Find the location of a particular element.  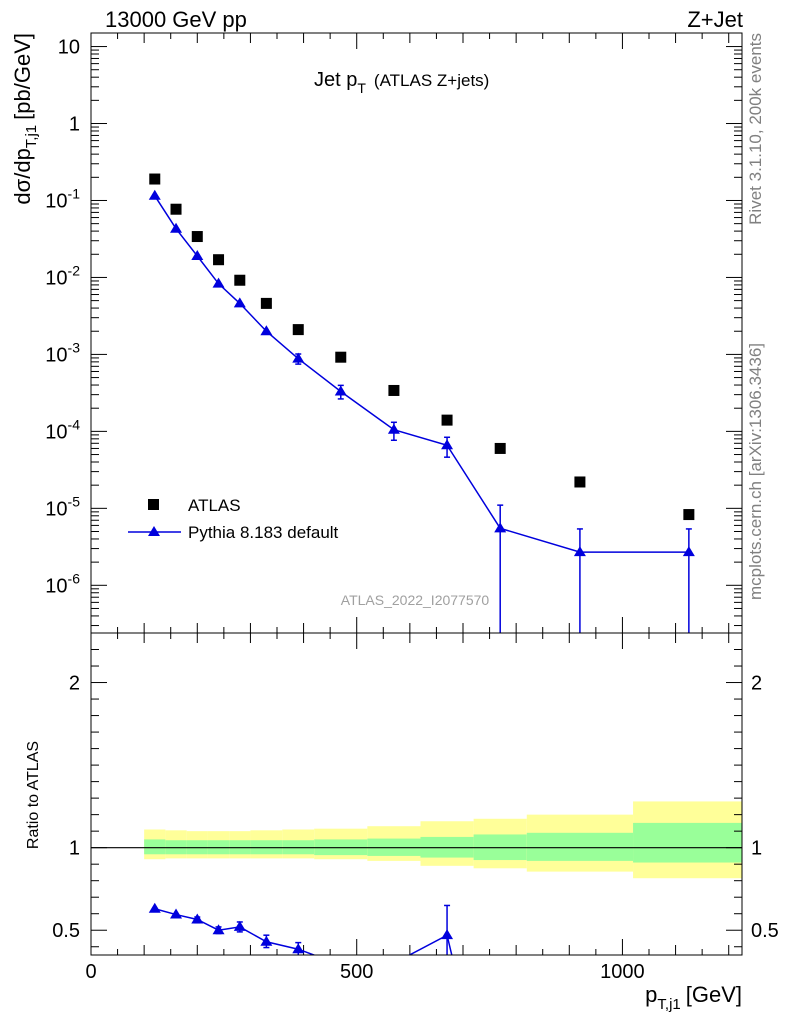

y-axis-label: dσ/dpT,j1 [pb/GeV] is located at coordinates (25, 119).